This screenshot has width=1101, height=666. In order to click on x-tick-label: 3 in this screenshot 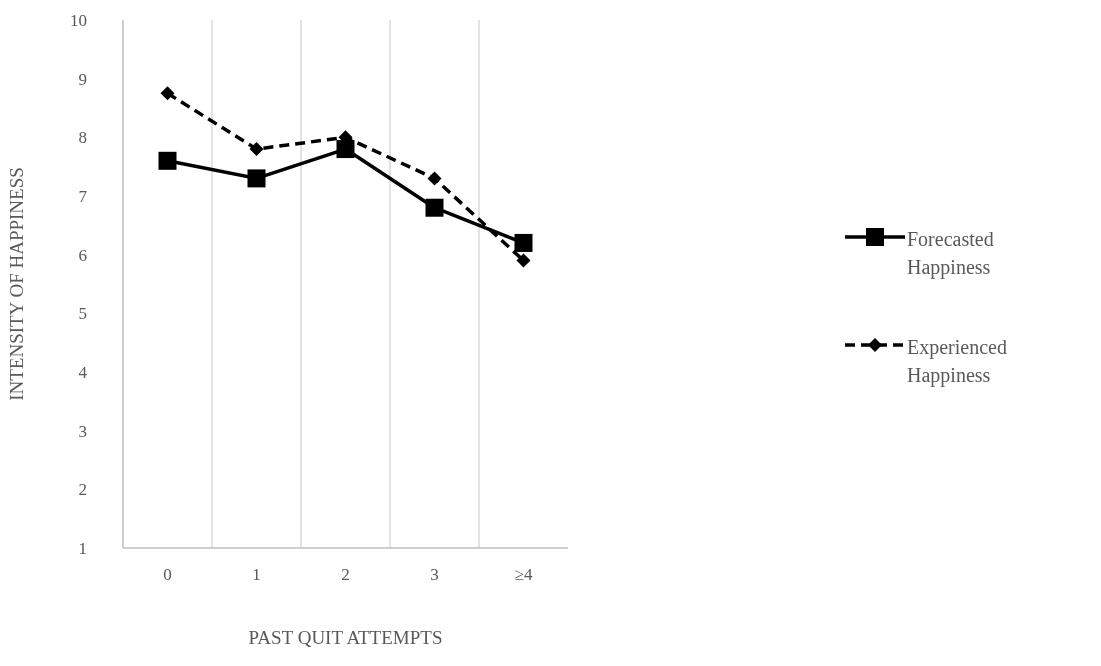, I will do `click(434, 575)`.